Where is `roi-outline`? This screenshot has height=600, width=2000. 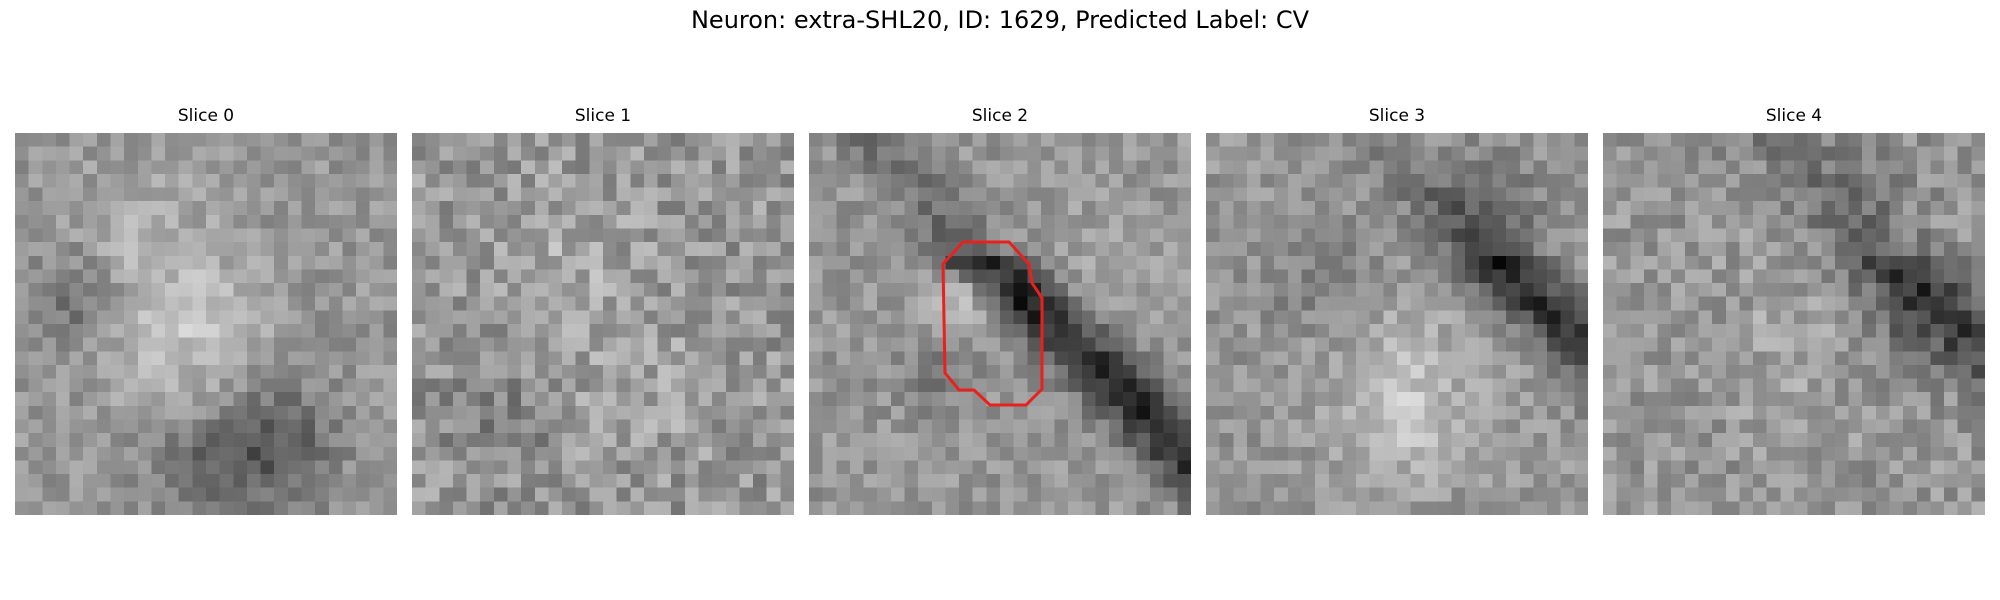 roi-outline is located at coordinates (992, 323).